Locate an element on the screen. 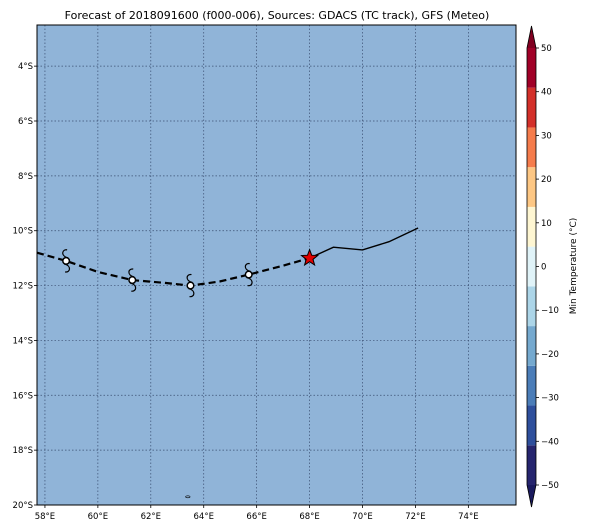 The width and height of the screenshot is (591, 529). colorbar-tick-label: 10 is located at coordinates (546, 224).